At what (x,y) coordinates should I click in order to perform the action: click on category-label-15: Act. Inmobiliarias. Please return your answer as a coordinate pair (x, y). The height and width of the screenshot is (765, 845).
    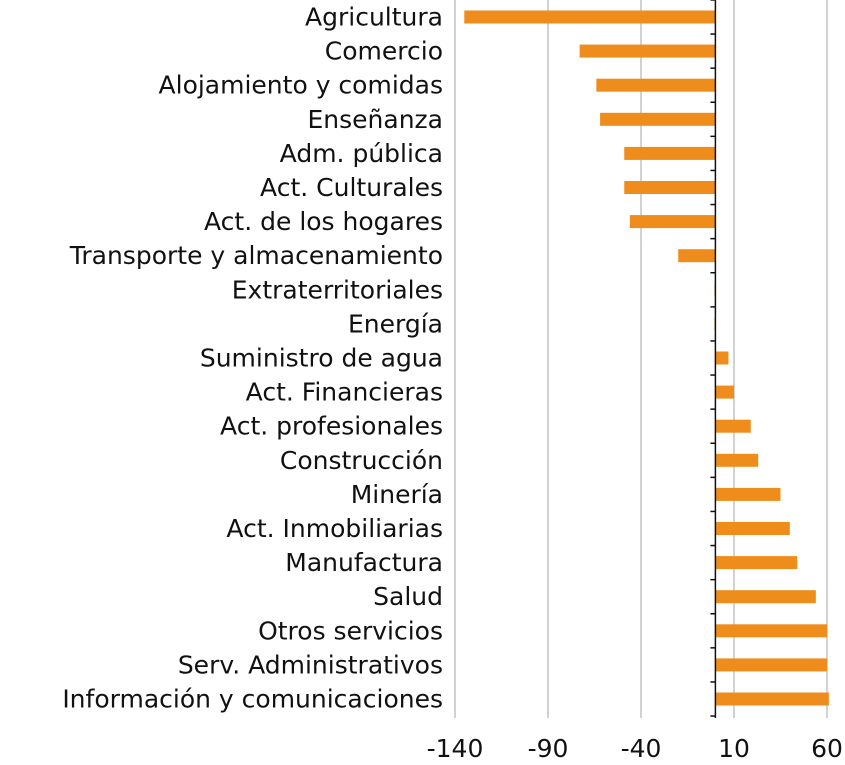
    Looking at the image, I should click on (334, 528).